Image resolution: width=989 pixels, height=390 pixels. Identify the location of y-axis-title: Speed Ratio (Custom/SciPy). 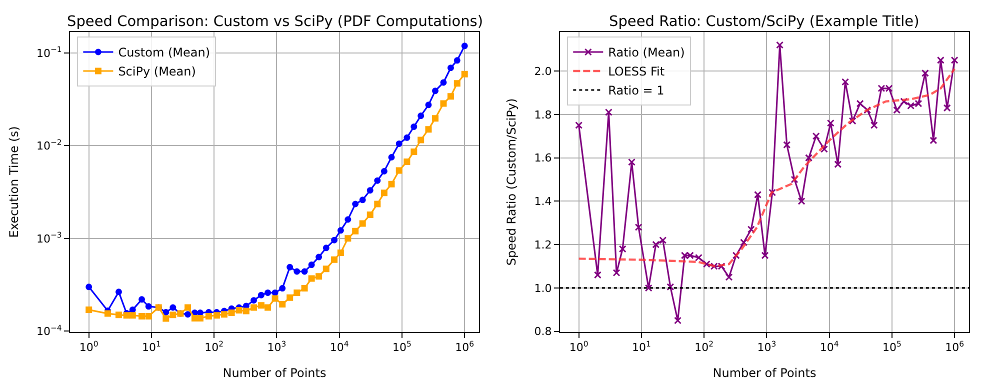
(511, 182).